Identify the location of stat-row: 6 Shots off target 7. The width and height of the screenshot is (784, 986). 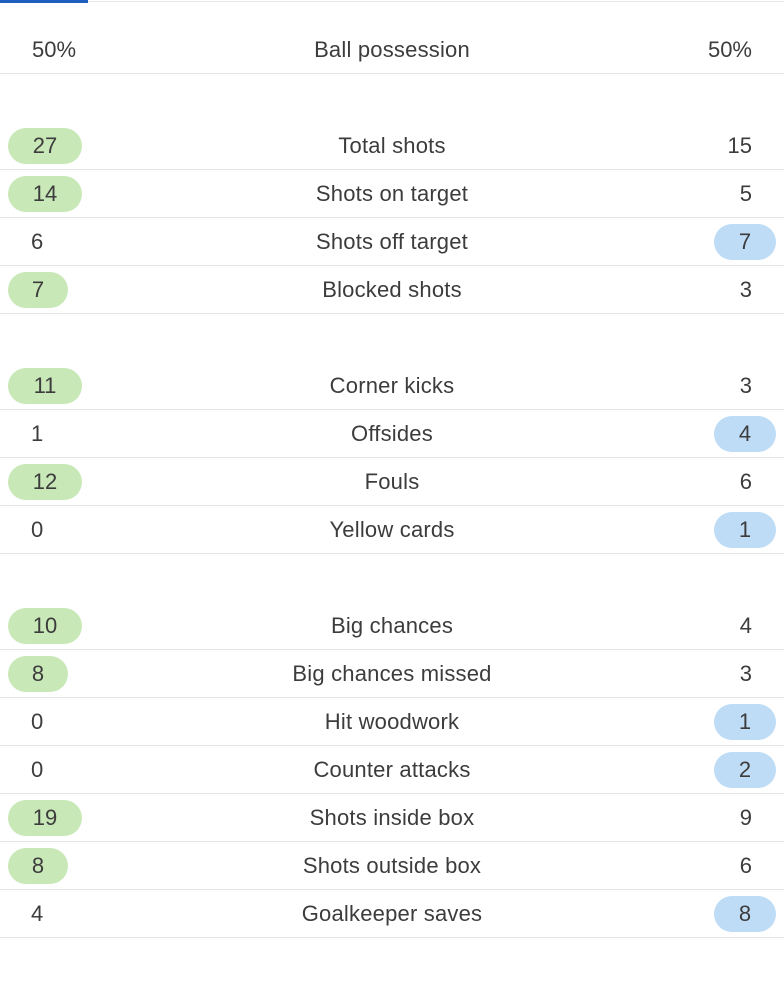
(392, 242).